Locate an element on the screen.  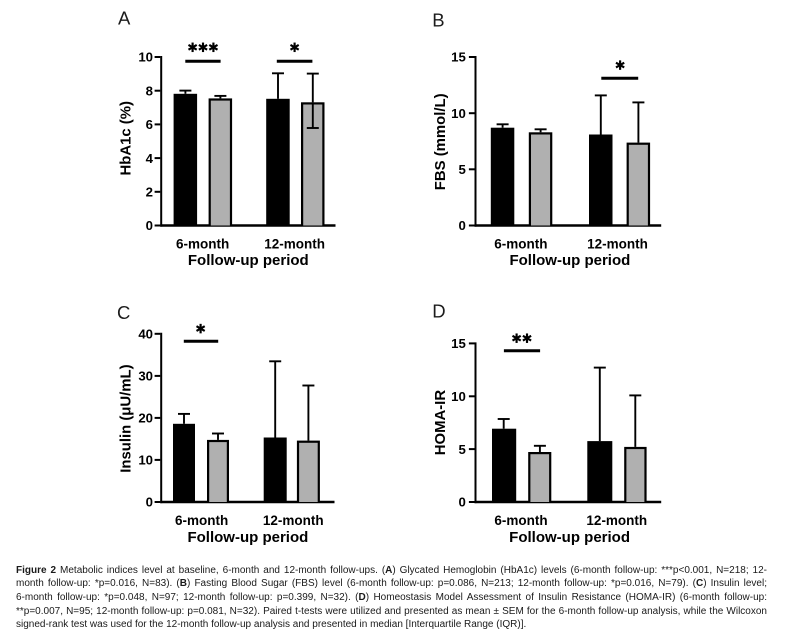
svg-text: FBS (mmol/L) is located at coordinates (441, 141).